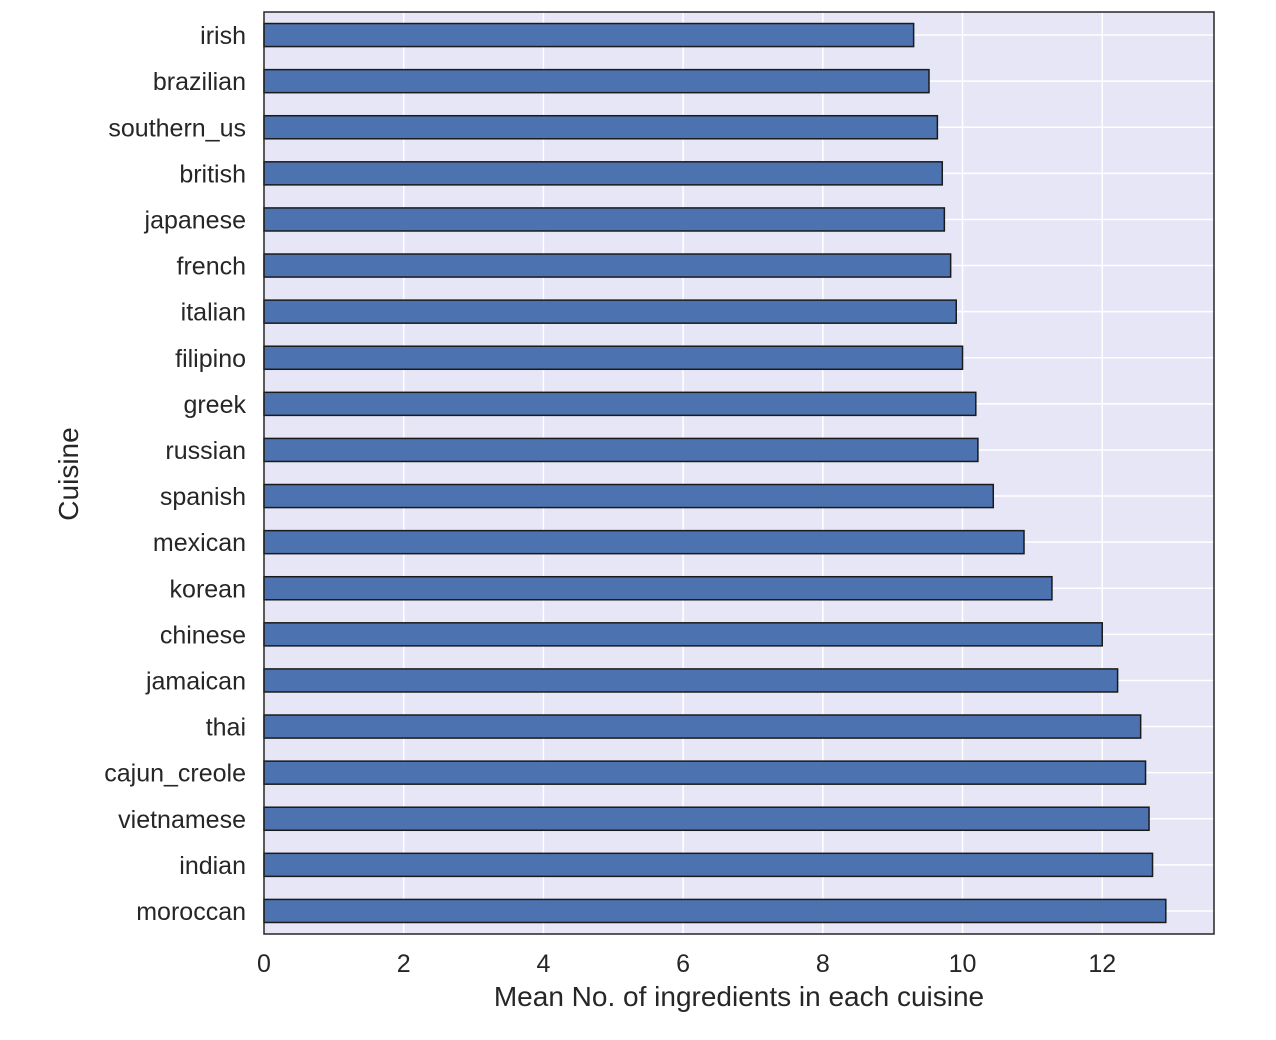 This screenshot has height=1040, width=1276. Describe the element at coordinates (203, 497) in the screenshot. I see `category-label: spanish` at that location.